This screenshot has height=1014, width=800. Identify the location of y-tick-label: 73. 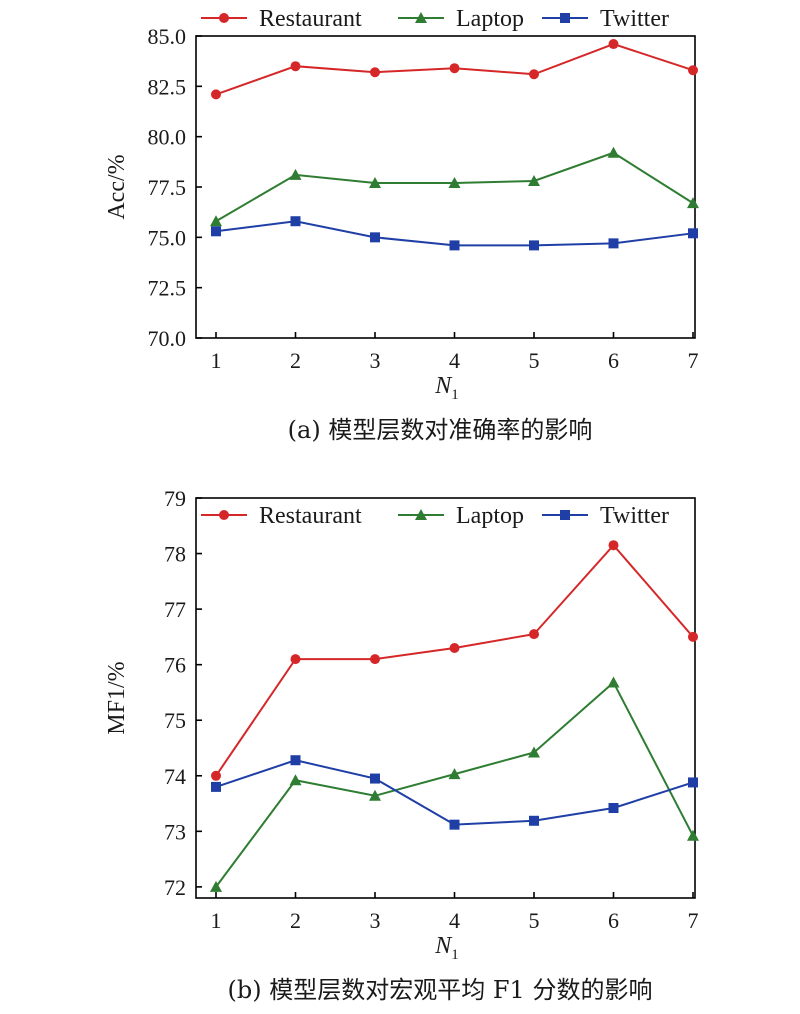
(175, 831).